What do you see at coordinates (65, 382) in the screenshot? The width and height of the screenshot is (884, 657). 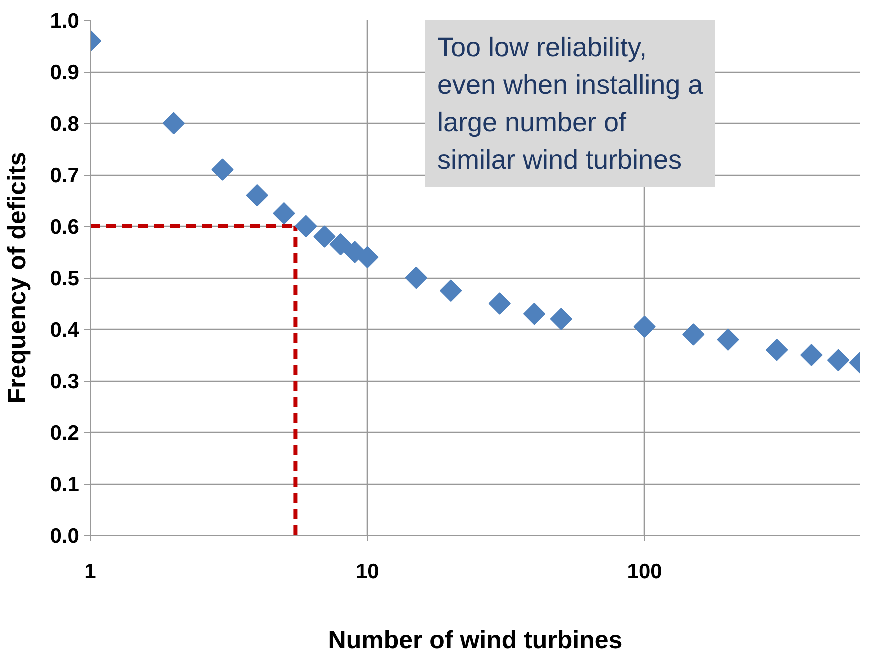 I see `y-tick-label: 0.3` at bounding box center [65, 382].